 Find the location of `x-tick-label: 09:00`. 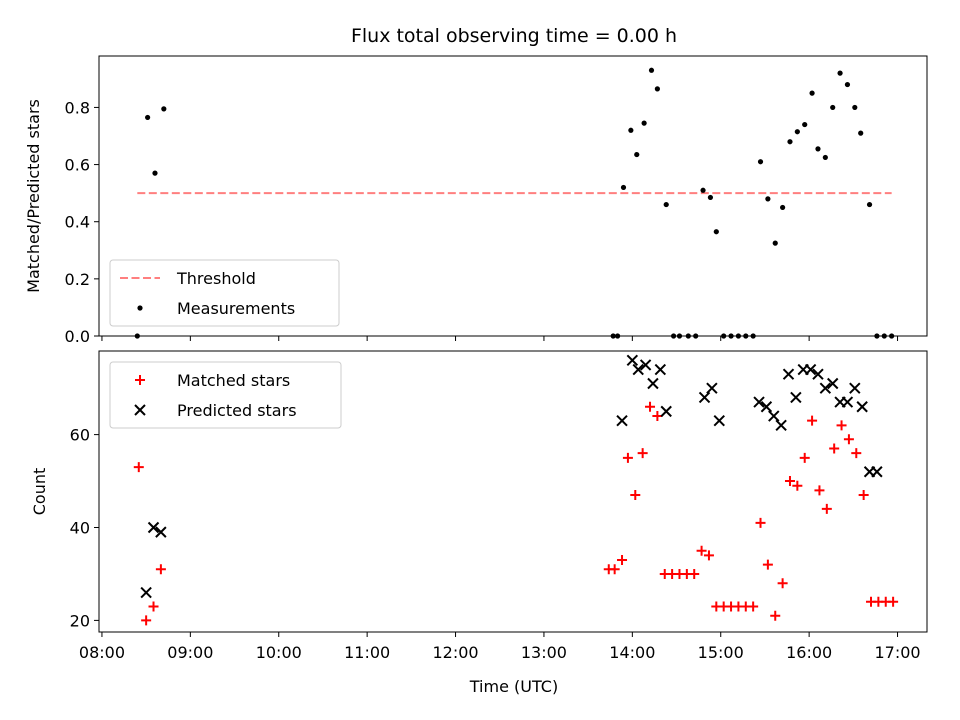

x-tick-label: 09:00 is located at coordinates (190, 652).